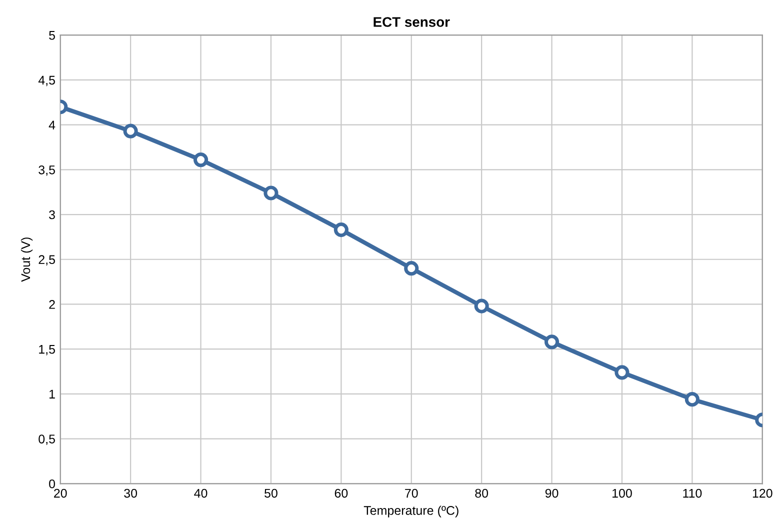 Image resolution: width=774 pixels, height=524 pixels. I want to click on y-tick-label: 4, so click(52, 125).